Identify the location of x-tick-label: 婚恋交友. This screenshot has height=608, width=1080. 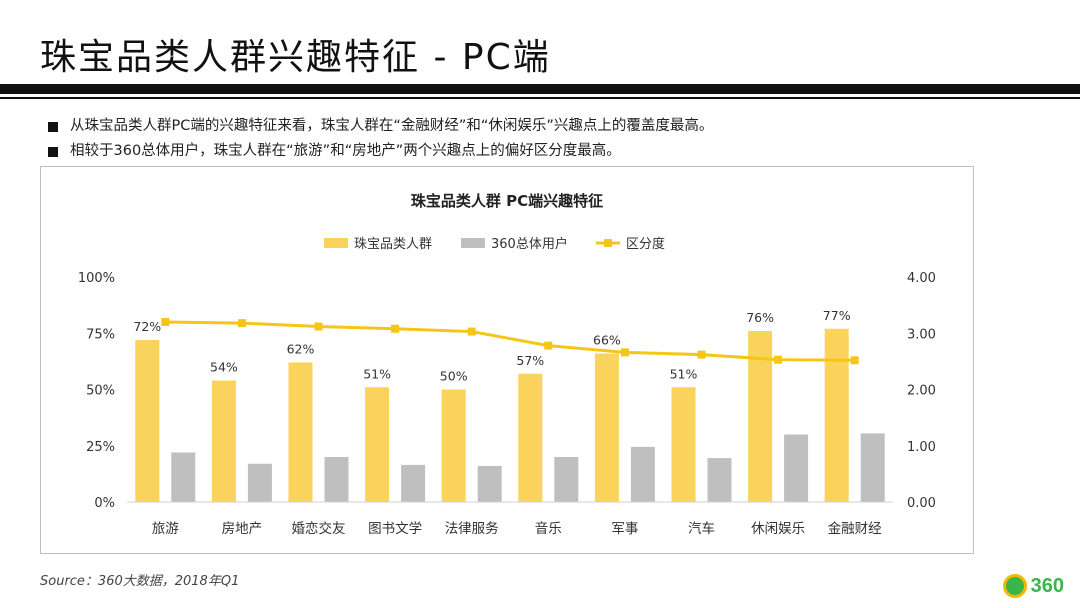
(319, 528).